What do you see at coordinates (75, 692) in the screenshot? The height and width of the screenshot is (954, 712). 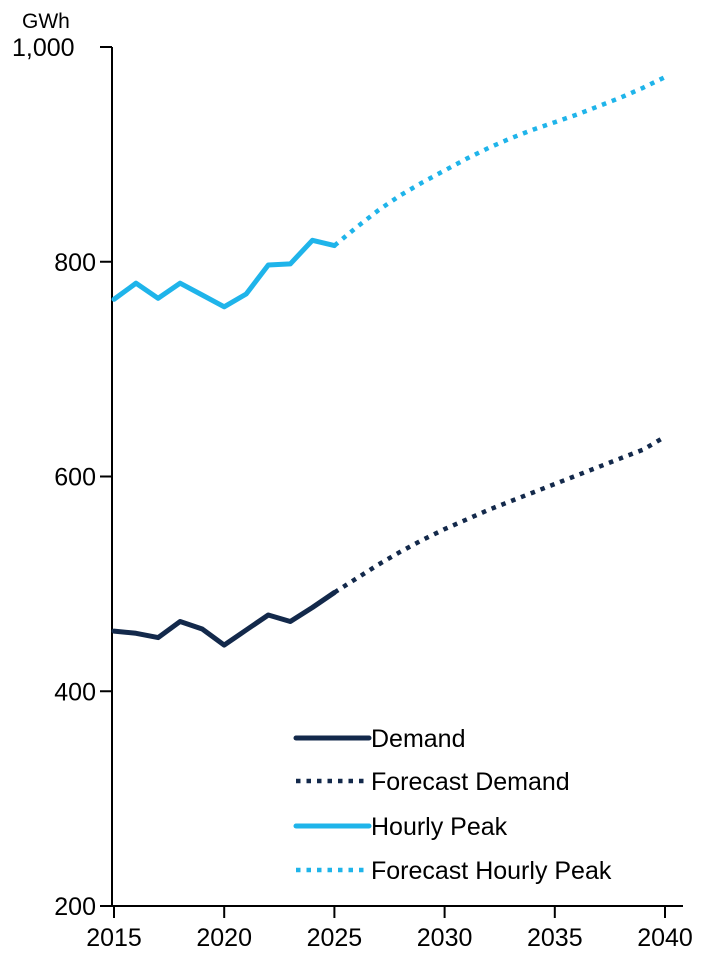 I see `y-tick-label: 400` at bounding box center [75, 692].